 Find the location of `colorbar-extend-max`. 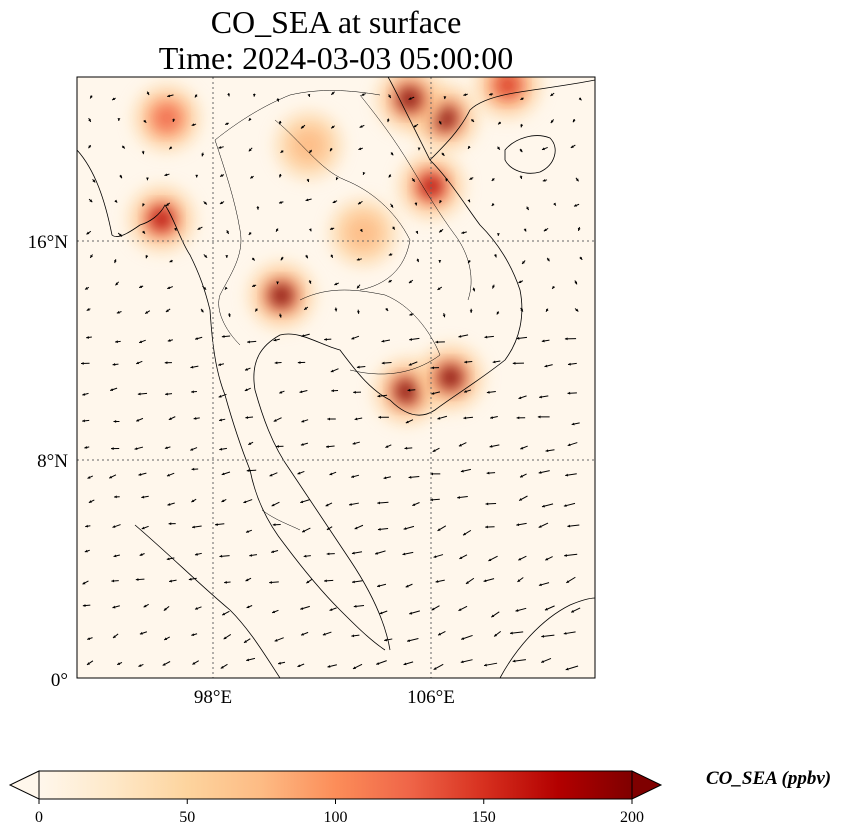

colorbar-extend-max is located at coordinates (647, 785).